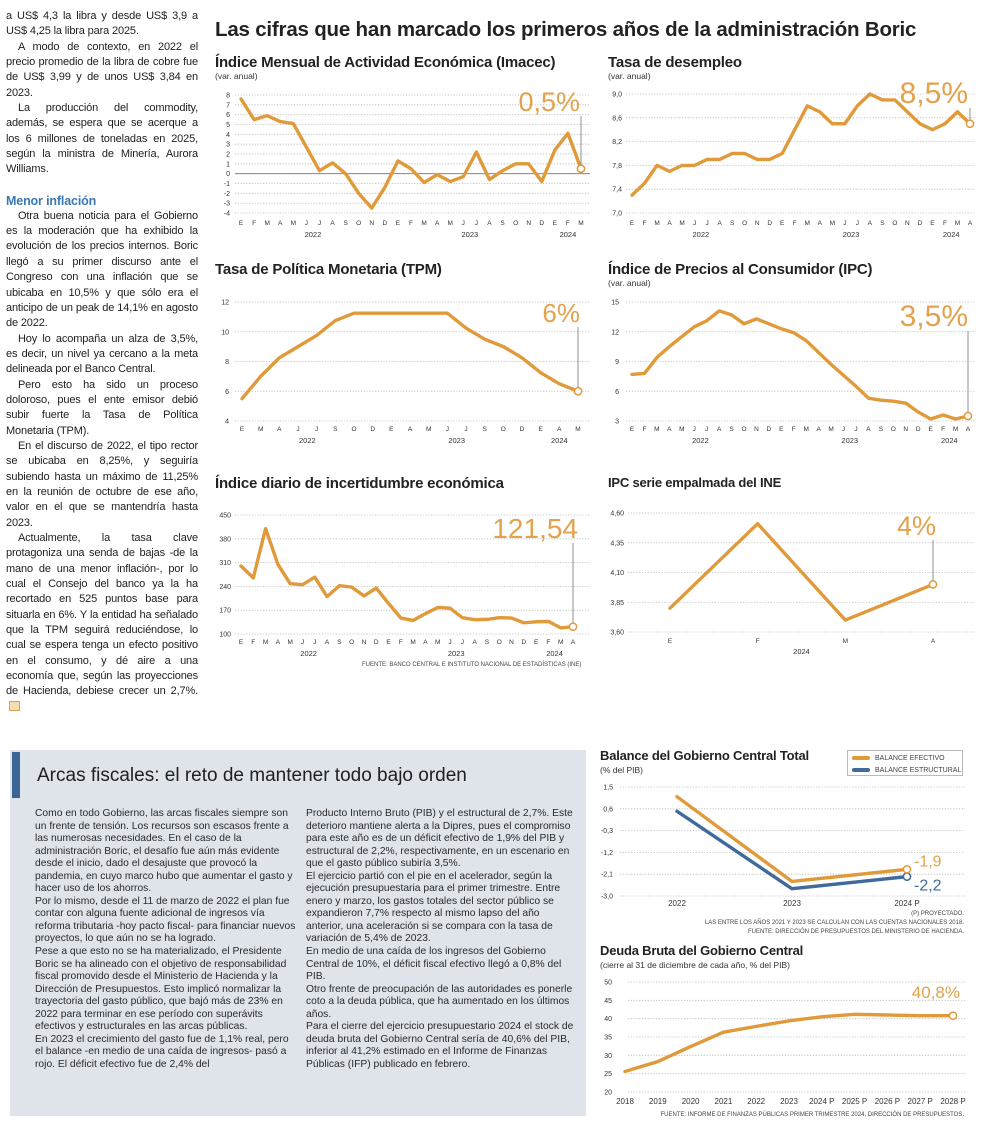  Describe the element at coordinates (617, 392) in the screenshot. I see `y-tick-label: 6` at that location.